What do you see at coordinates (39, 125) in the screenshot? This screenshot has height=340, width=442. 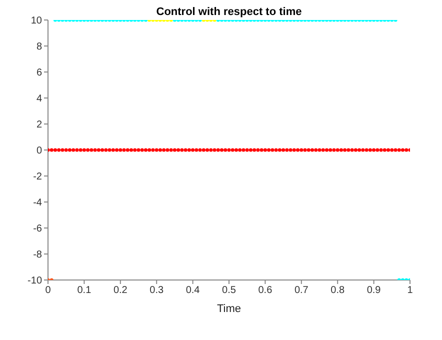 I see `y-tick-label: 2` at bounding box center [39, 125].